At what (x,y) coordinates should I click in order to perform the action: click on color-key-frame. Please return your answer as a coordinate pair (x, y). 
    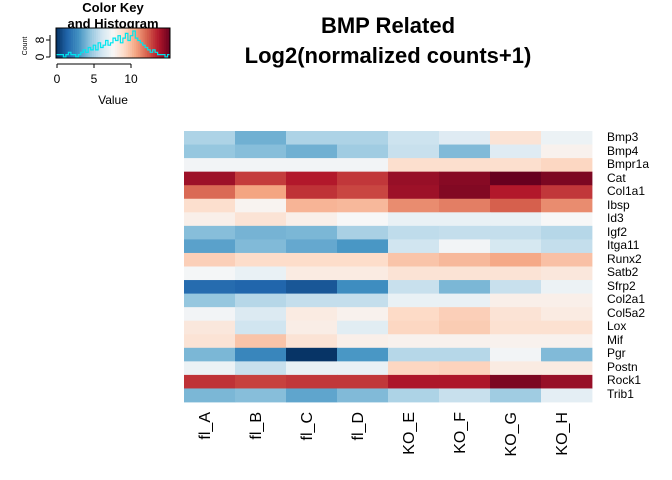
    Looking at the image, I should click on (113, 43).